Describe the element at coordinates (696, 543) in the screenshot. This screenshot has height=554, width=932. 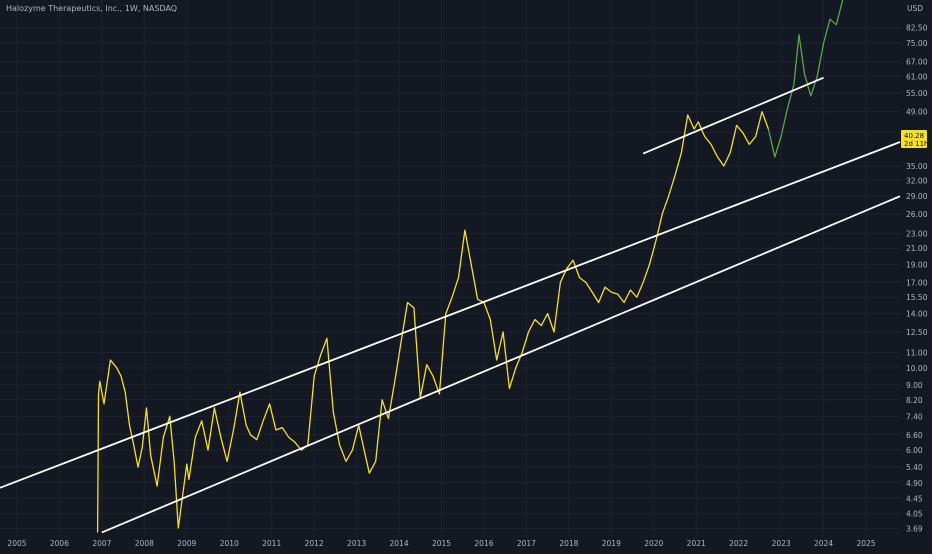
I see `x-tick-label: 2021` at that location.